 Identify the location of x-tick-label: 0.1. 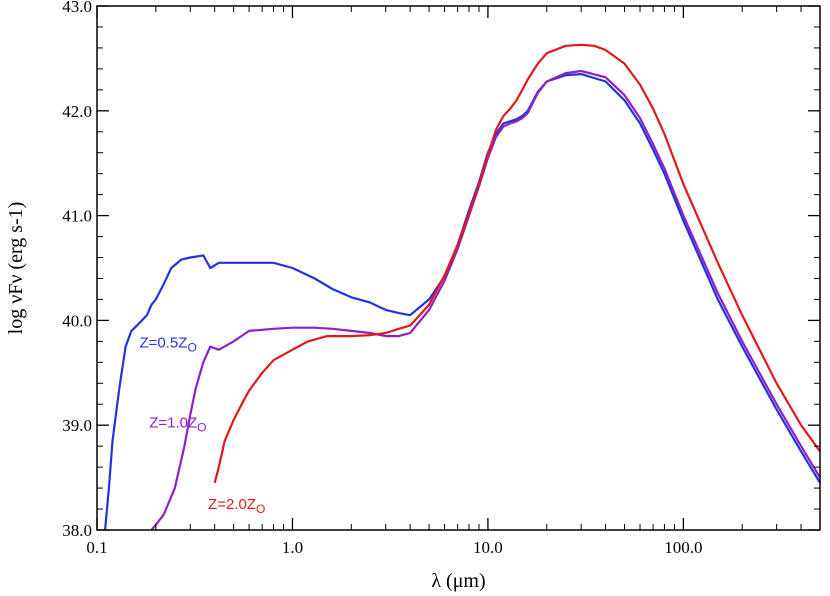
(96, 547).